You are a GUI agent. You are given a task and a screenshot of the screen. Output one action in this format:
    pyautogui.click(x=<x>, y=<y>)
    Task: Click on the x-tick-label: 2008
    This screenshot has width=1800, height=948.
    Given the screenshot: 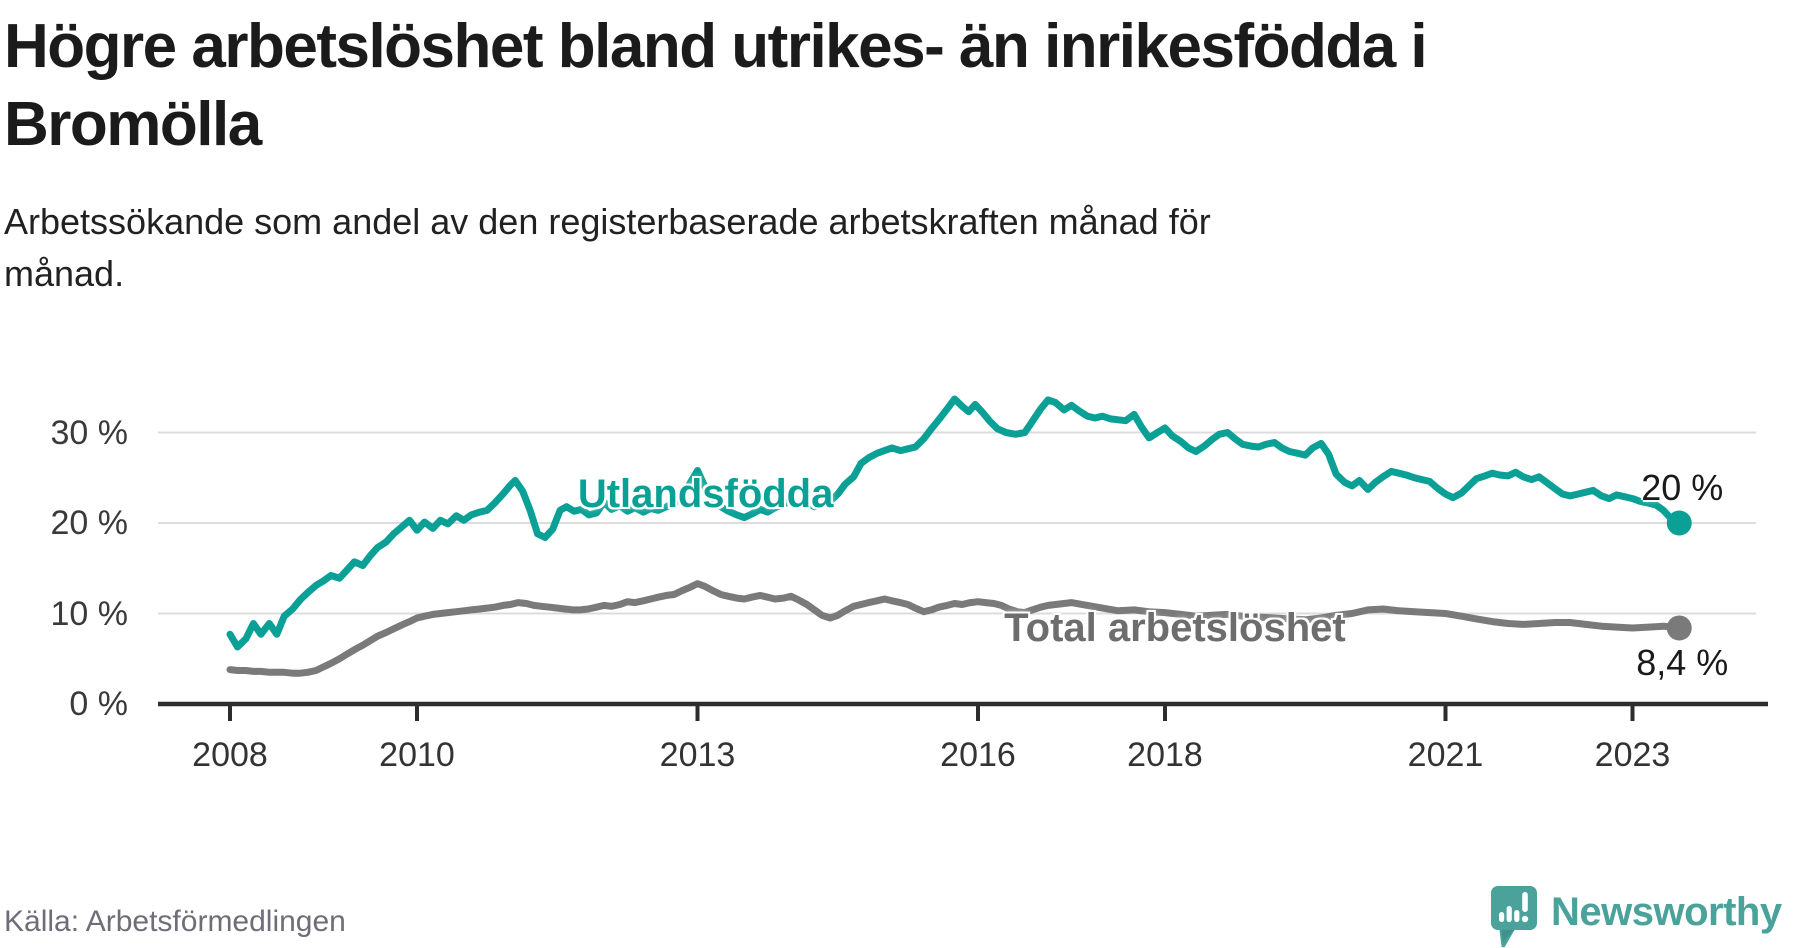 What is the action you would take?
    pyautogui.click(x=230, y=755)
    